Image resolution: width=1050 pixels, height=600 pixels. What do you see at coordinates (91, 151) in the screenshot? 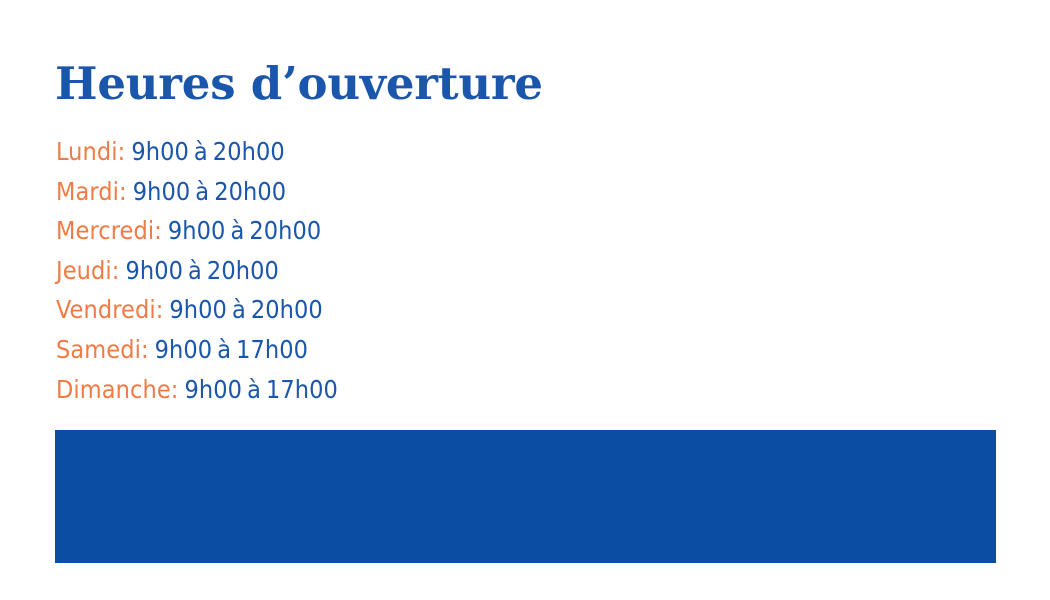
I see `day-label: Lundi:` at bounding box center [91, 151].